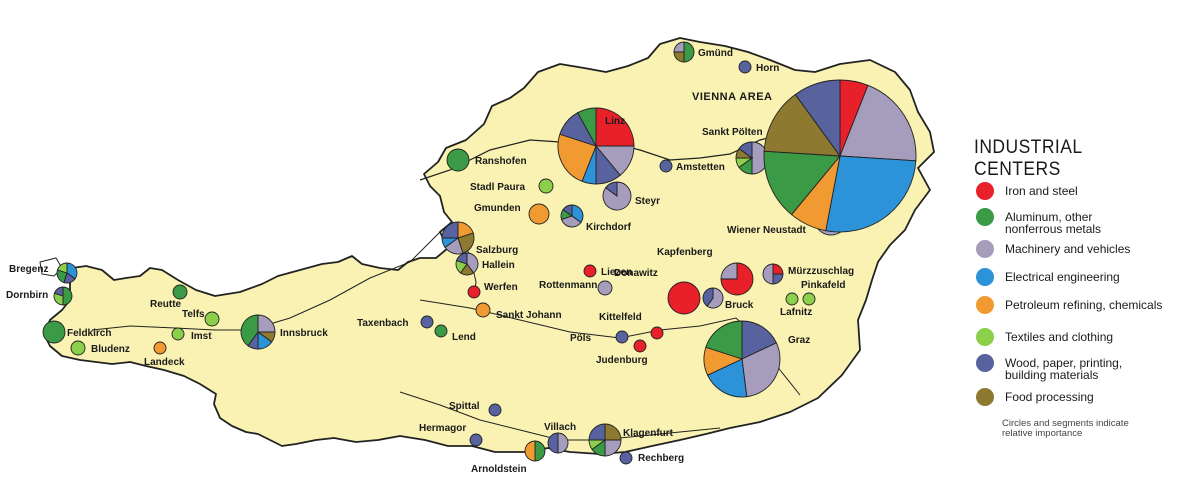  What do you see at coordinates (985, 363) in the screenshot?
I see `legend-swatch-wood` at bounding box center [985, 363].